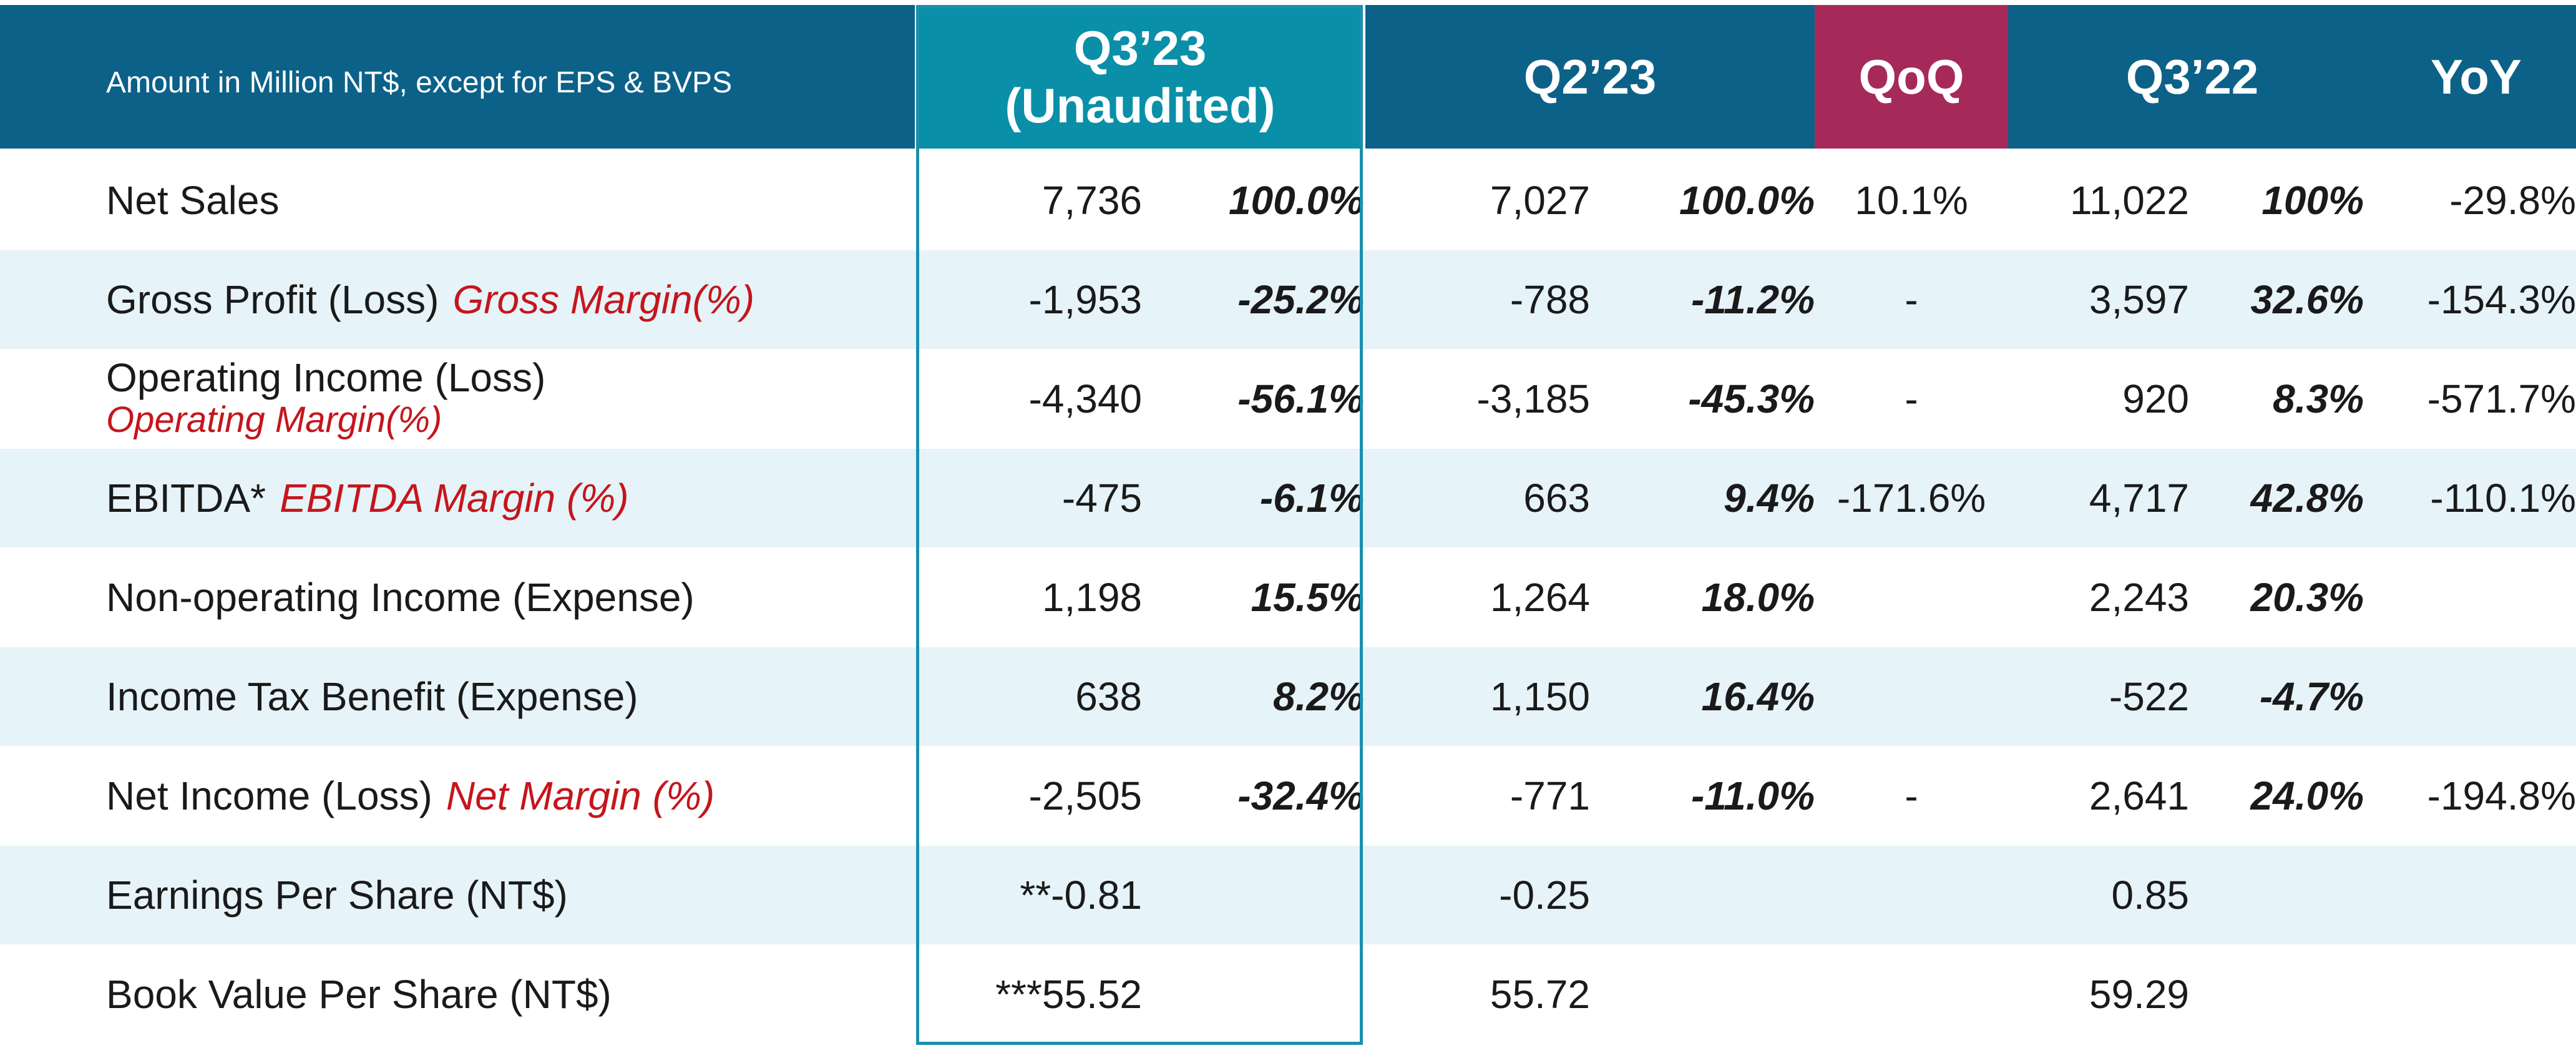 The width and height of the screenshot is (2576, 1053). Describe the element at coordinates (2476, 77) in the screenshot. I see `header-yoy: YoY` at that location.